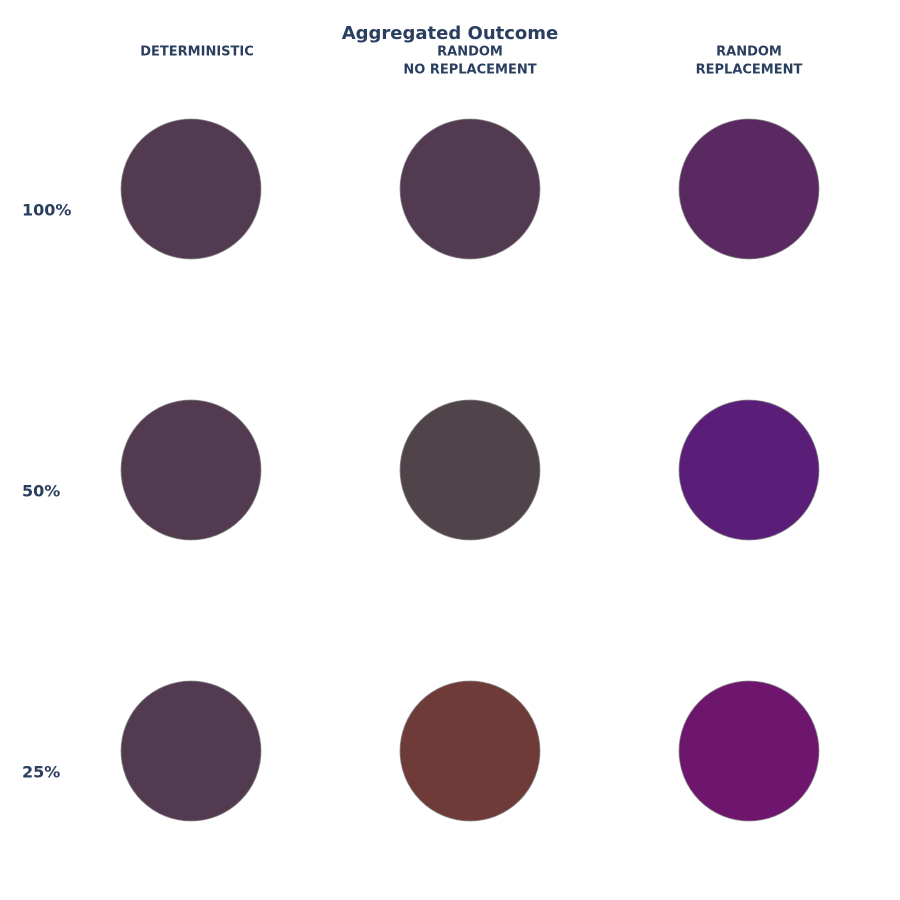 The image size is (900, 900). What do you see at coordinates (46, 210) in the screenshot?
I see `row-label: 100%` at bounding box center [46, 210].